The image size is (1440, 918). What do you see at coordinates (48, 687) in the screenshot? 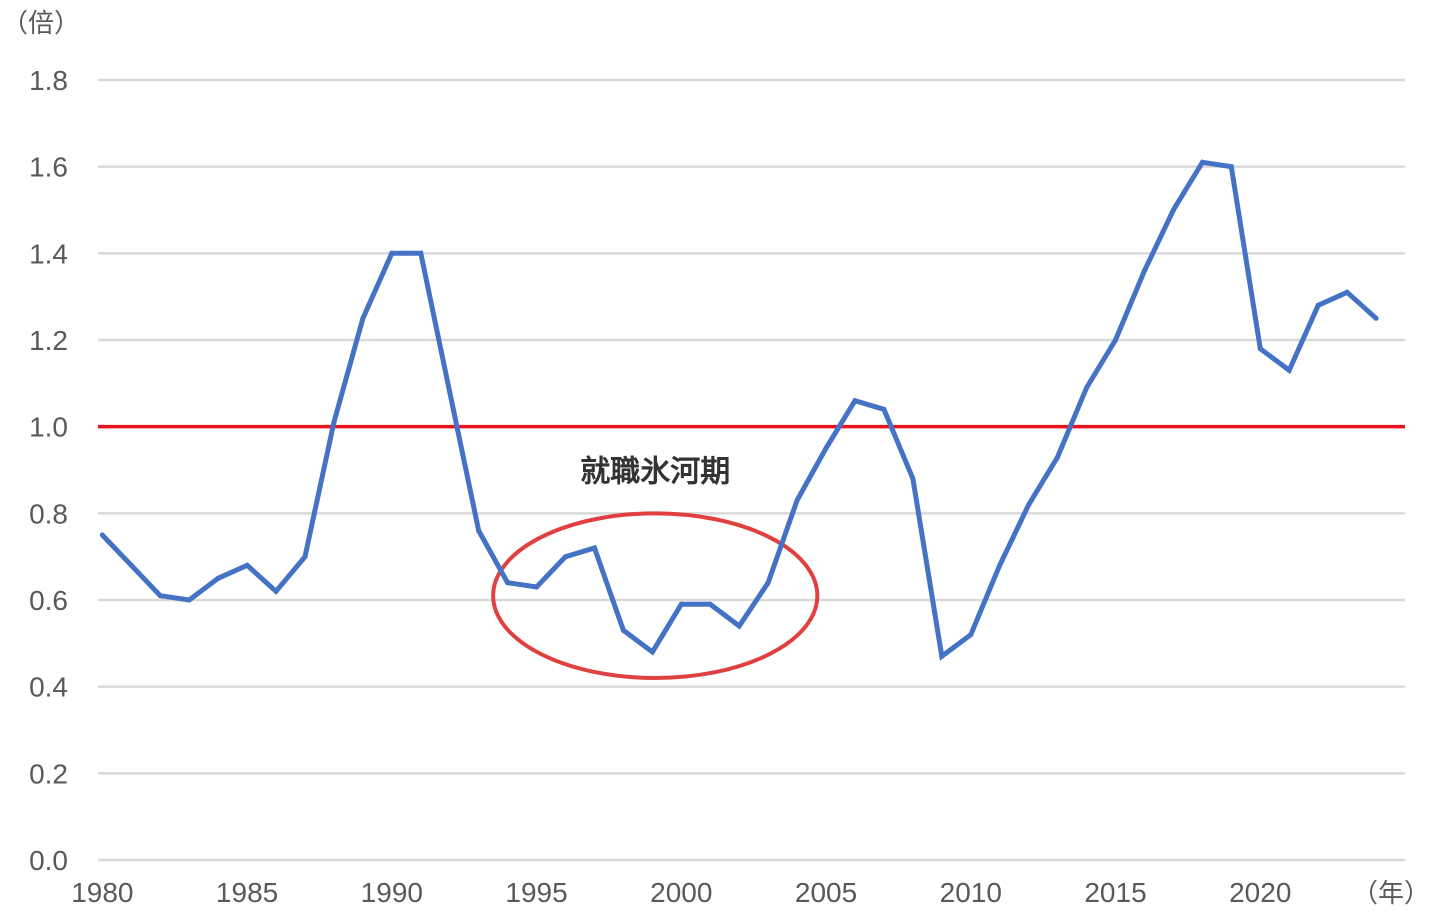
I see `y-tick-label: 0.4` at bounding box center [48, 687].